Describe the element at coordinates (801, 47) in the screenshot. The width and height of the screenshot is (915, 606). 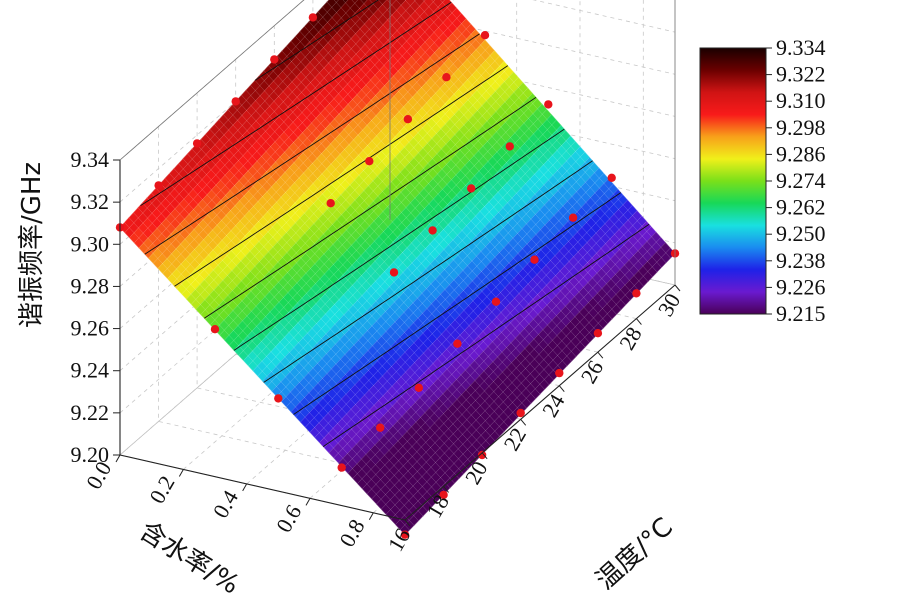
I see `colorbar-tick-label: 9.334` at that location.